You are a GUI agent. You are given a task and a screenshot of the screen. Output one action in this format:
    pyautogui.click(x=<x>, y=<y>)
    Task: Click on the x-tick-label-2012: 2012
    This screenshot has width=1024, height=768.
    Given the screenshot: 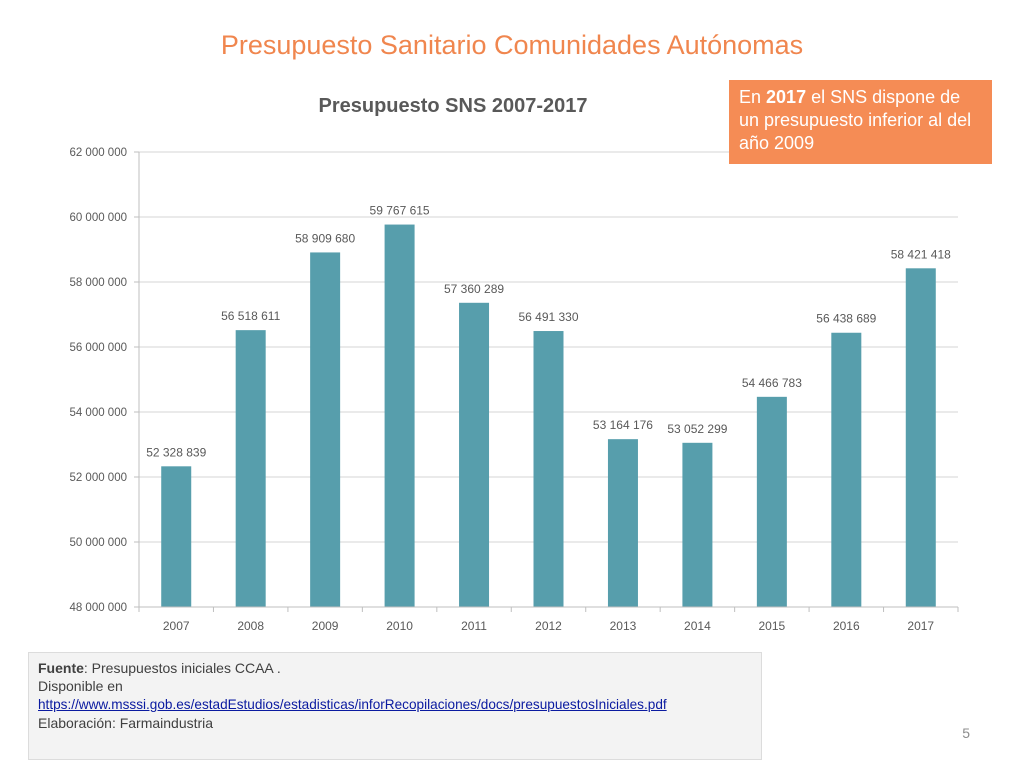 What is the action you would take?
    pyautogui.click(x=548, y=626)
    